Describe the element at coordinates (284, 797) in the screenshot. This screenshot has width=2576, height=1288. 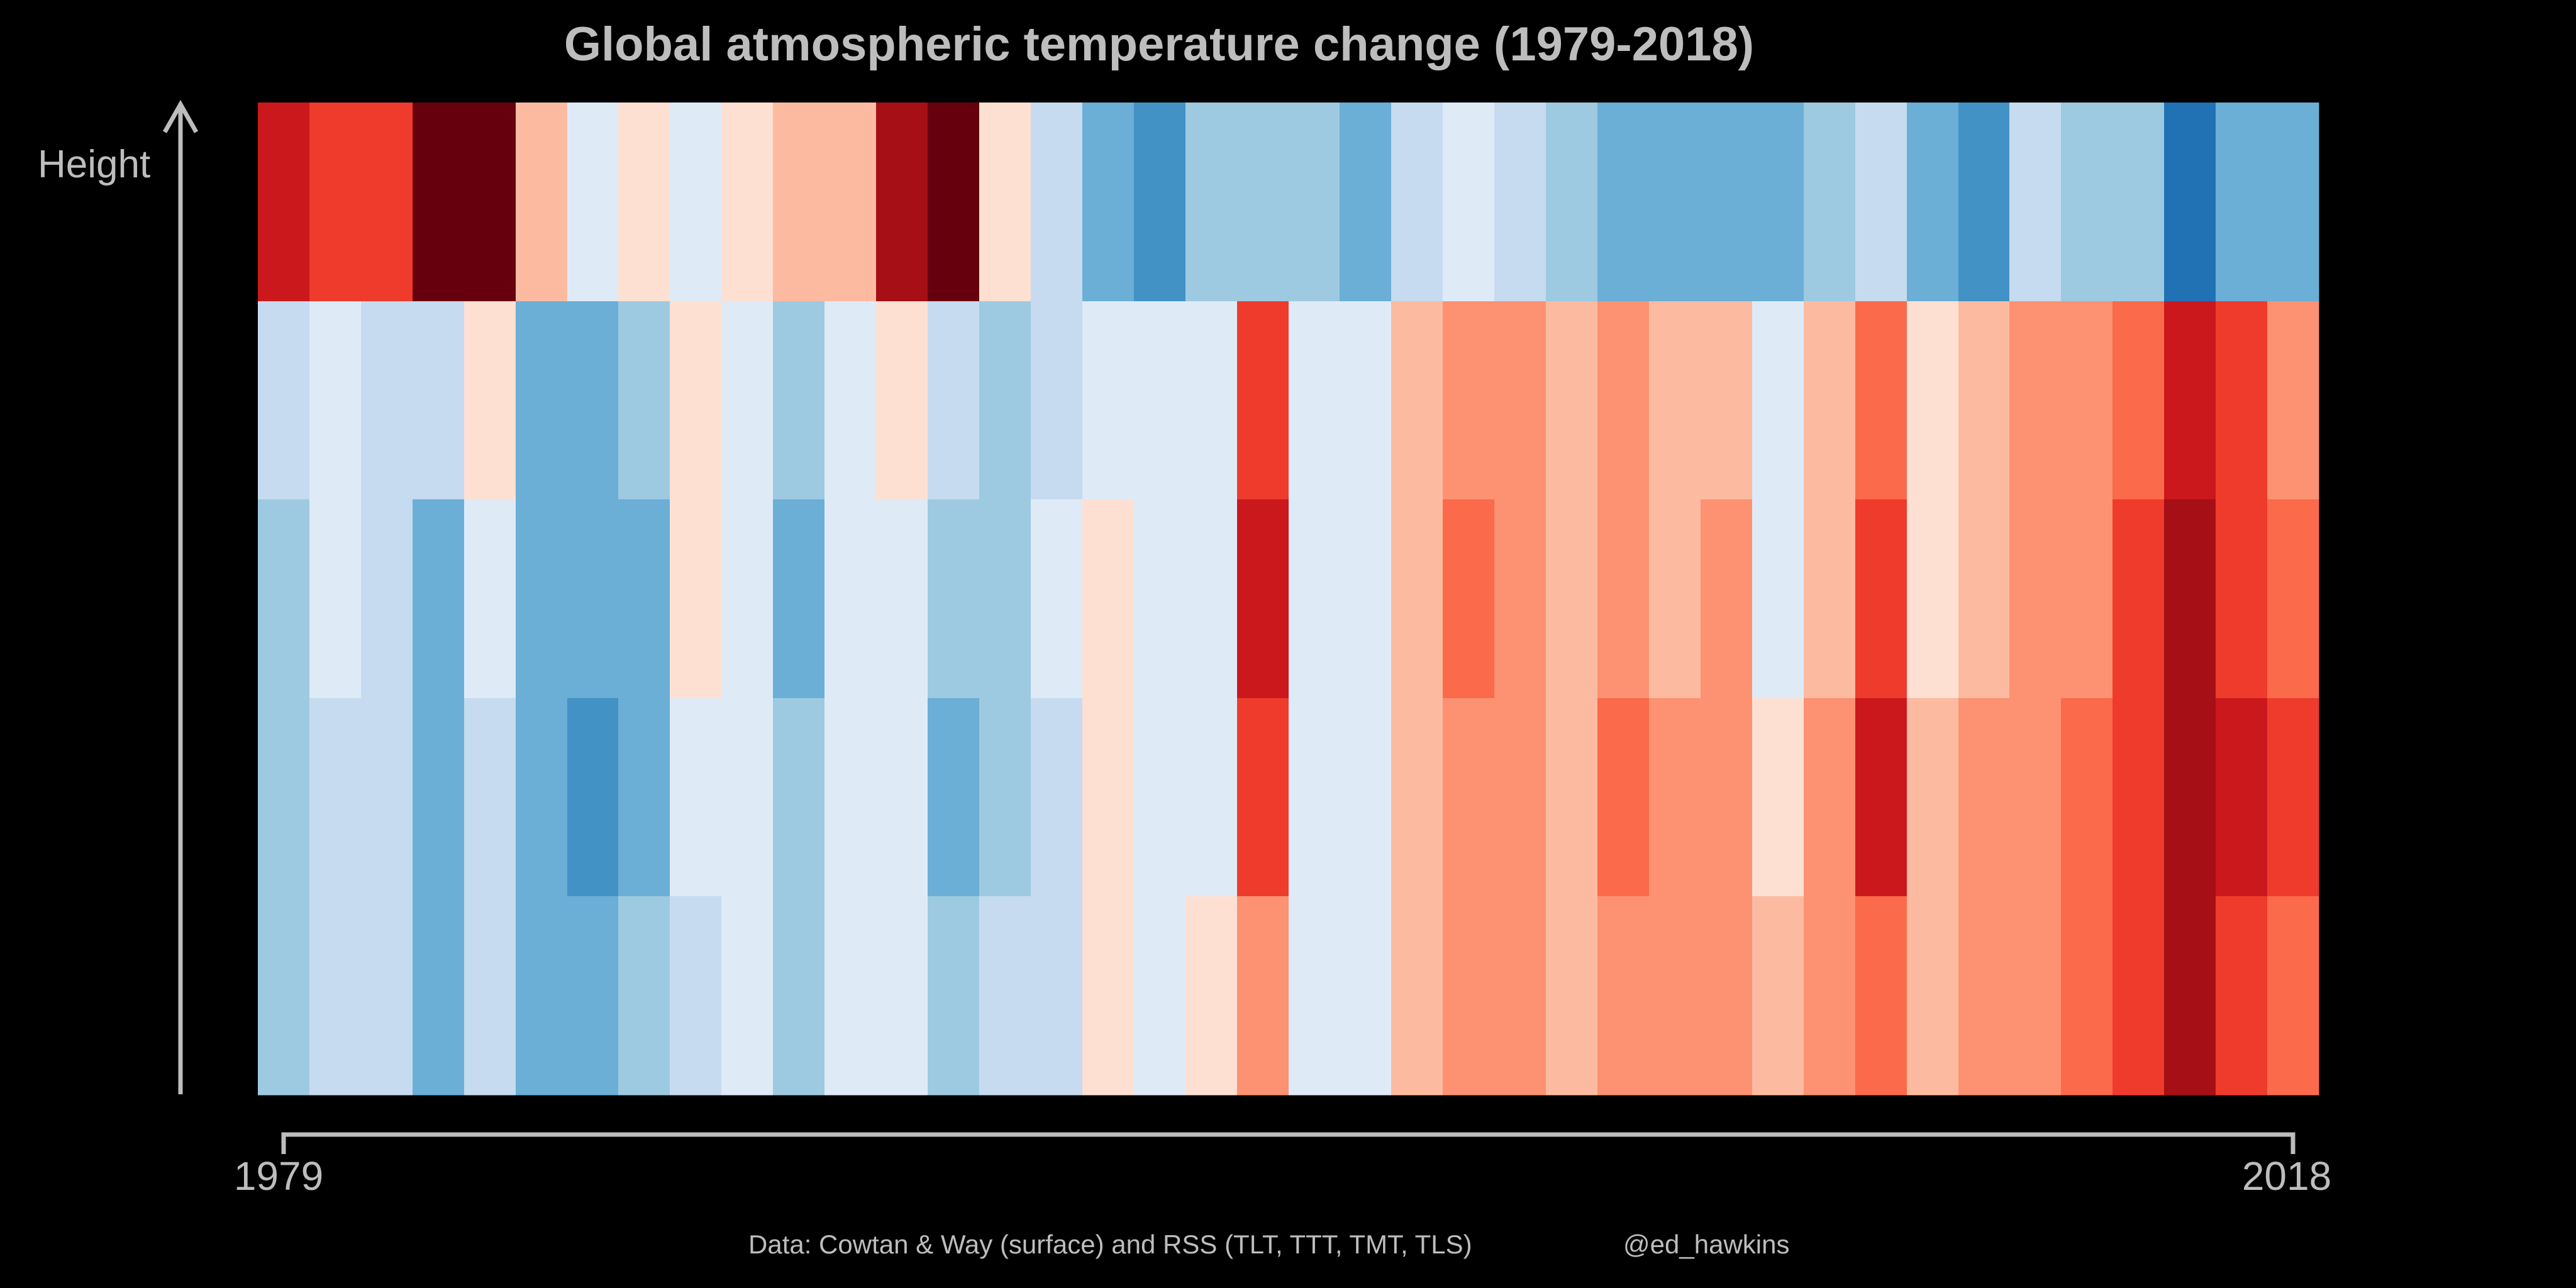
I see `heatmap-cell-1979-row3` at that location.